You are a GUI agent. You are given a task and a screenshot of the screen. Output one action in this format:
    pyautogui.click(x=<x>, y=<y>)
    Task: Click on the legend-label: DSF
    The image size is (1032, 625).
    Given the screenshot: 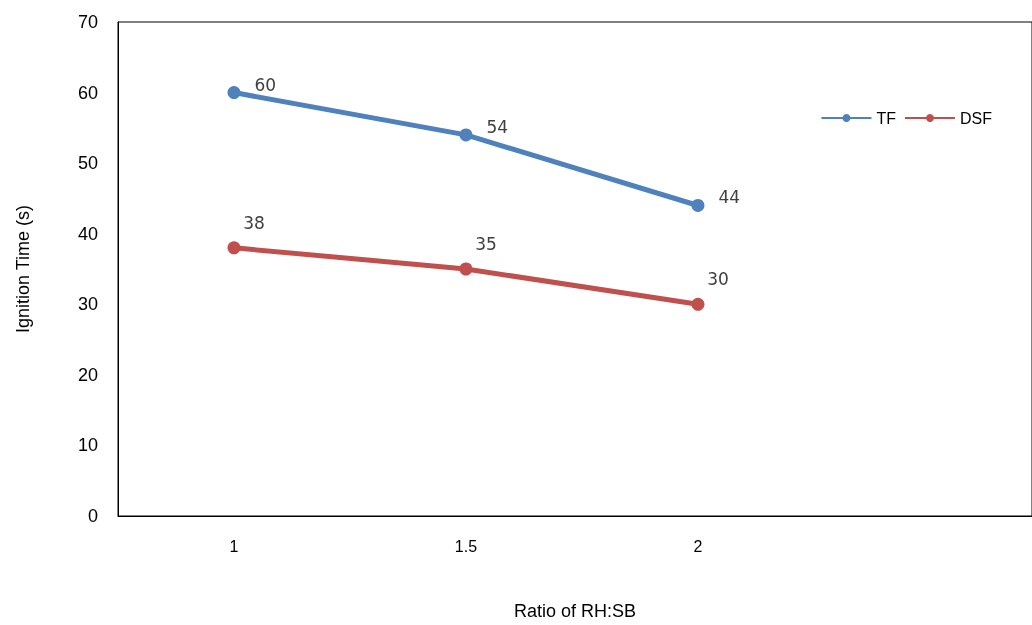 What is the action you would take?
    pyautogui.click(x=976, y=118)
    